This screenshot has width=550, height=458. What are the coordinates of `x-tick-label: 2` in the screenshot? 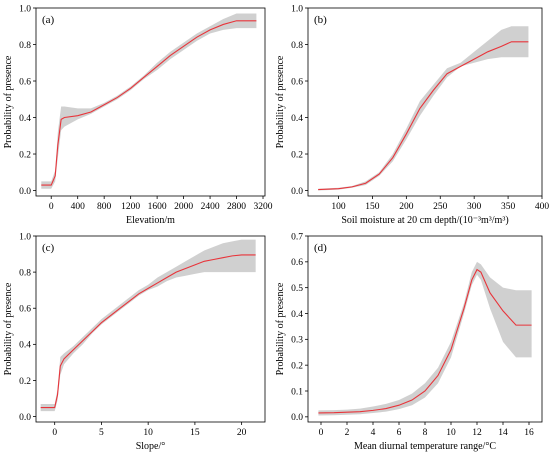 It's located at (347, 433).